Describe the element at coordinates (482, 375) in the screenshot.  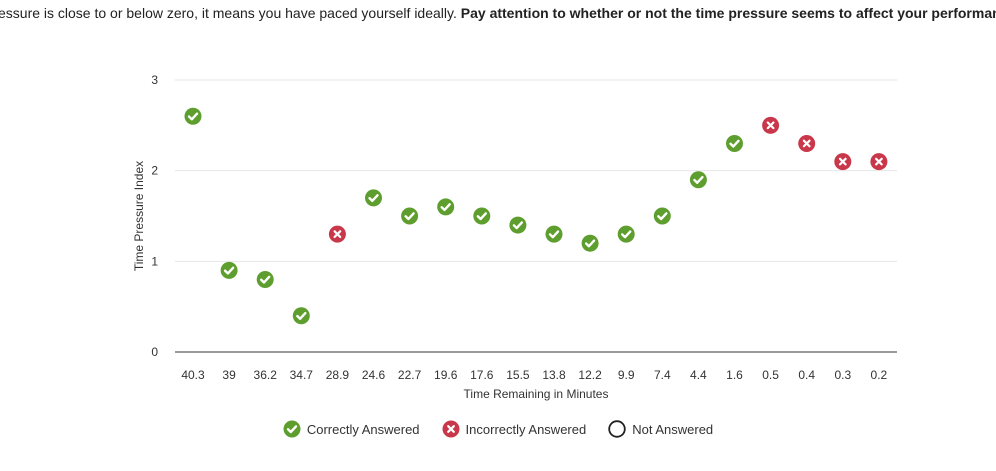
I see `x-tick-label: 17.6` at that location.